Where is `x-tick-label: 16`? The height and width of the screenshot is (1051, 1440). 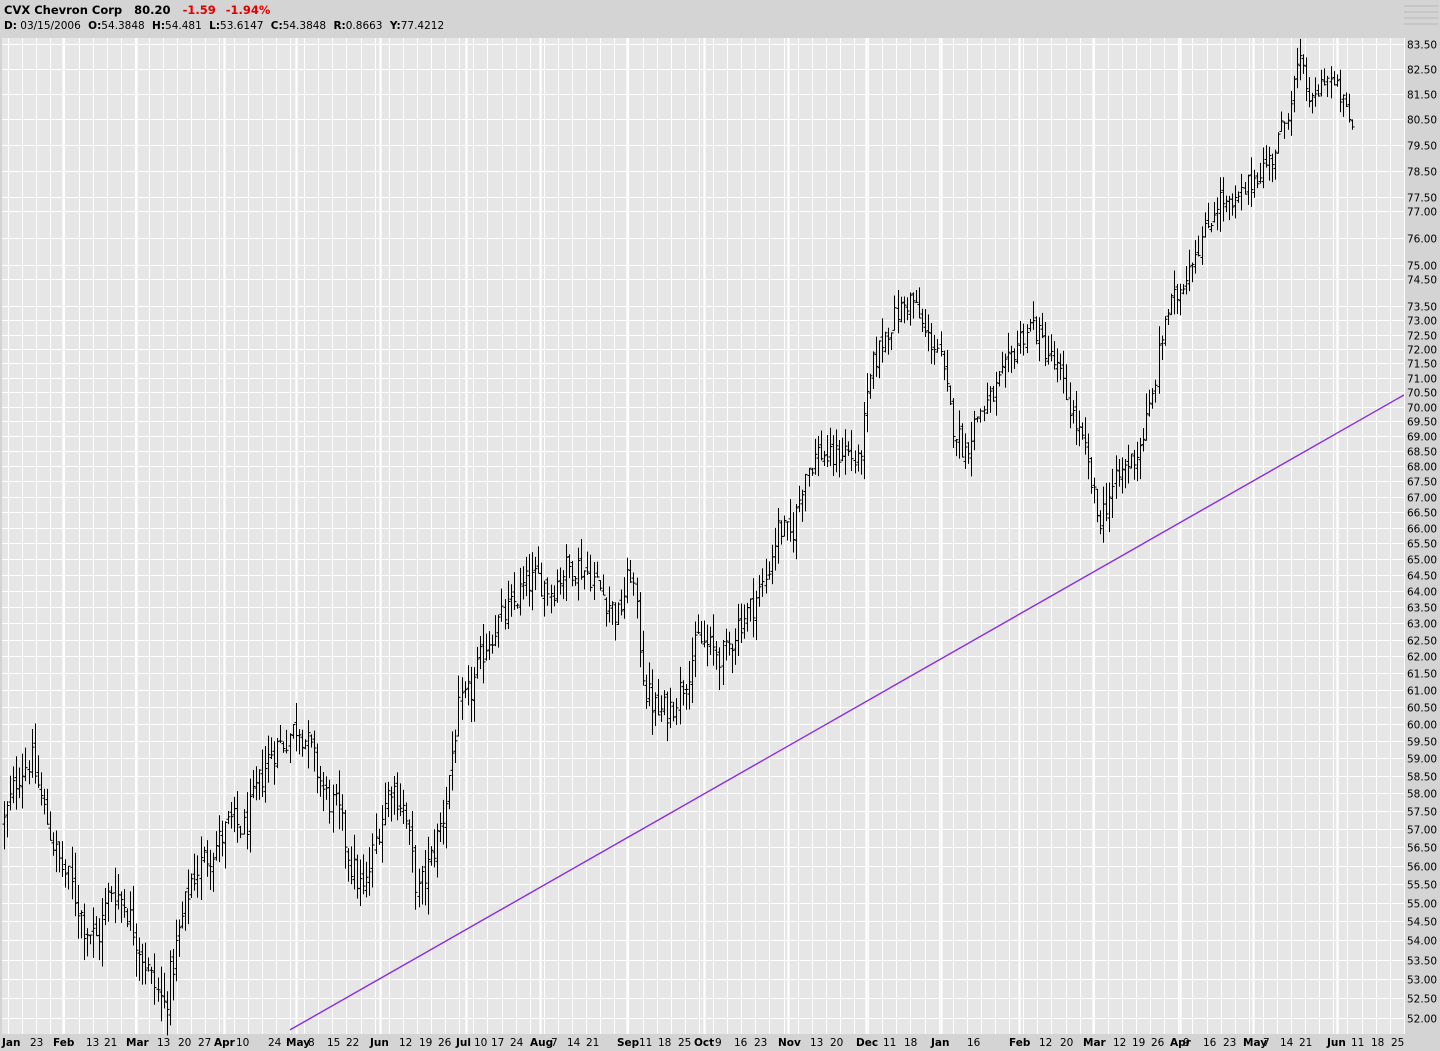
x-tick-label: 16 is located at coordinates (1210, 1043).